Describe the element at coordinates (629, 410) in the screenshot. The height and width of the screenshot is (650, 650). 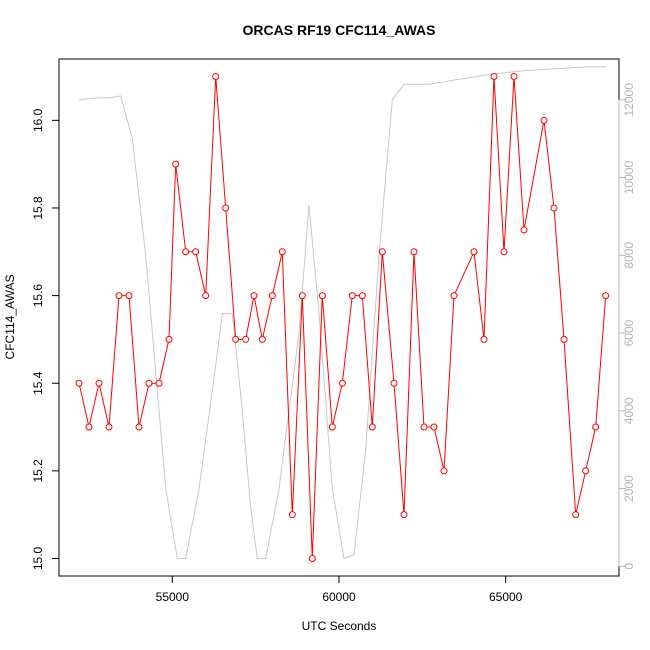
I see `y2-tick-label: 4000` at that location.